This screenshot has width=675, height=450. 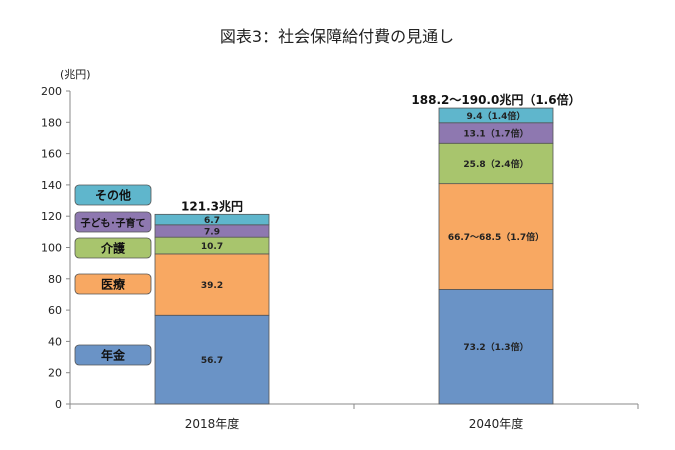 What do you see at coordinates (55, 310) in the screenshot?
I see `y-tick-label: 60` at bounding box center [55, 310].